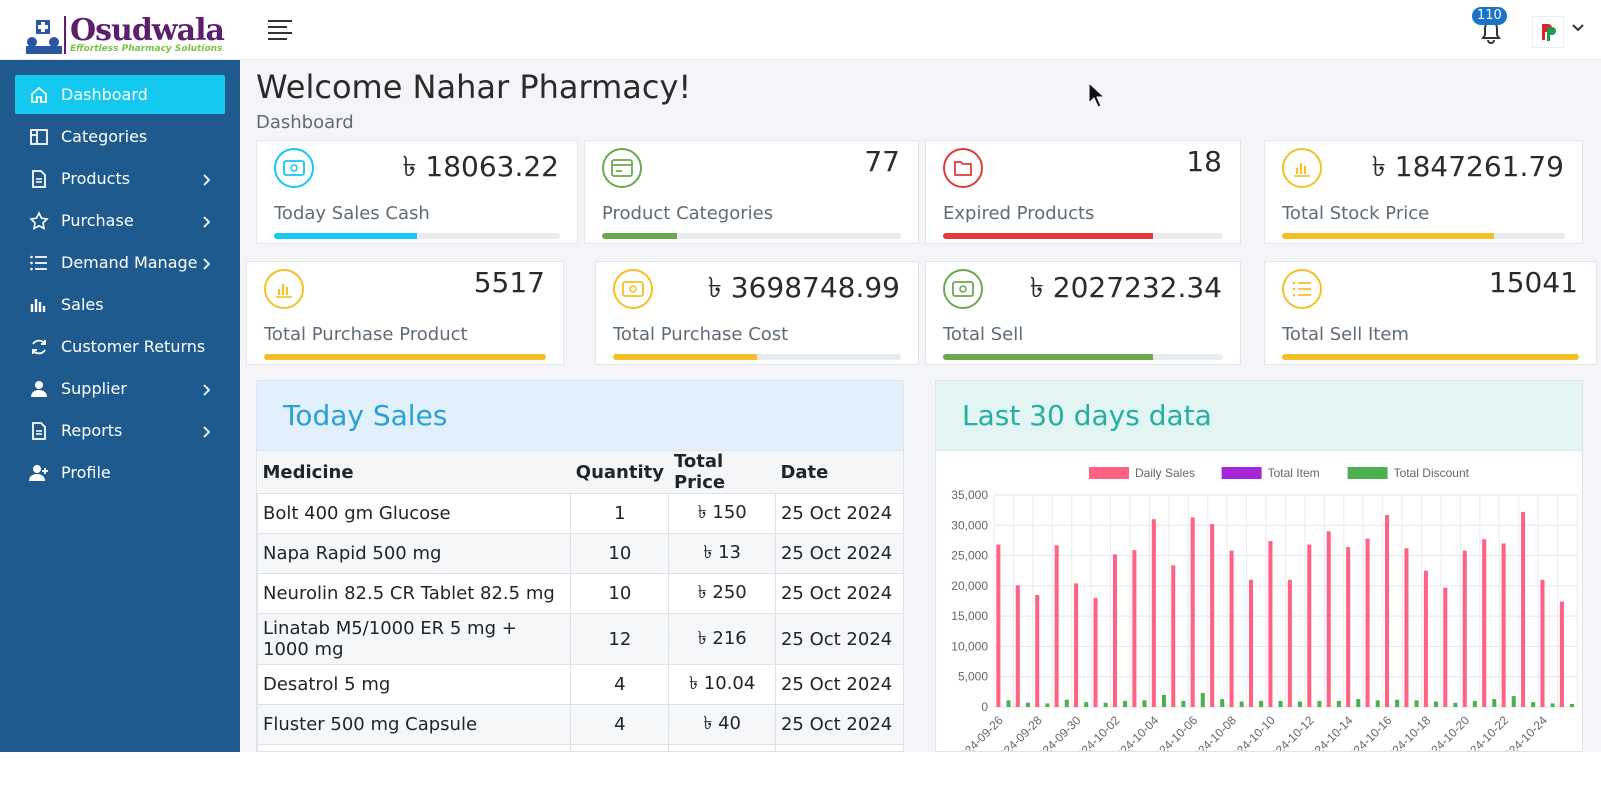 The height and width of the screenshot is (801, 1601). What do you see at coordinates (305, 122) in the screenshot?
I see `breadcrumb: Dashboard` at bounding box center [305, 122].